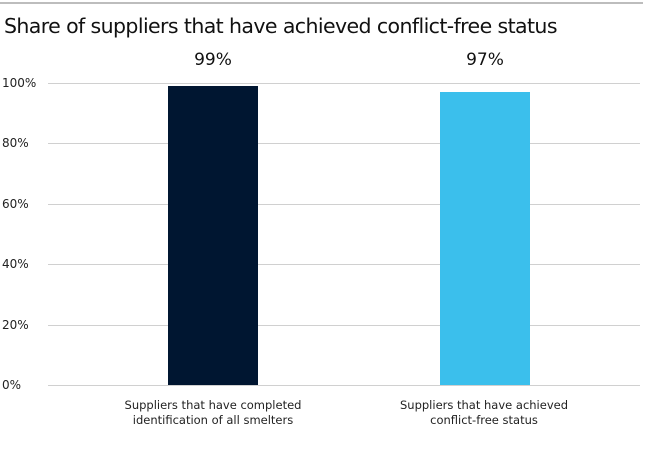 This screenshot has width=659, height=449. Describe the element at coordinates (15, 203) in the screenshot. I see `y-tick-label: 60%` at that location.